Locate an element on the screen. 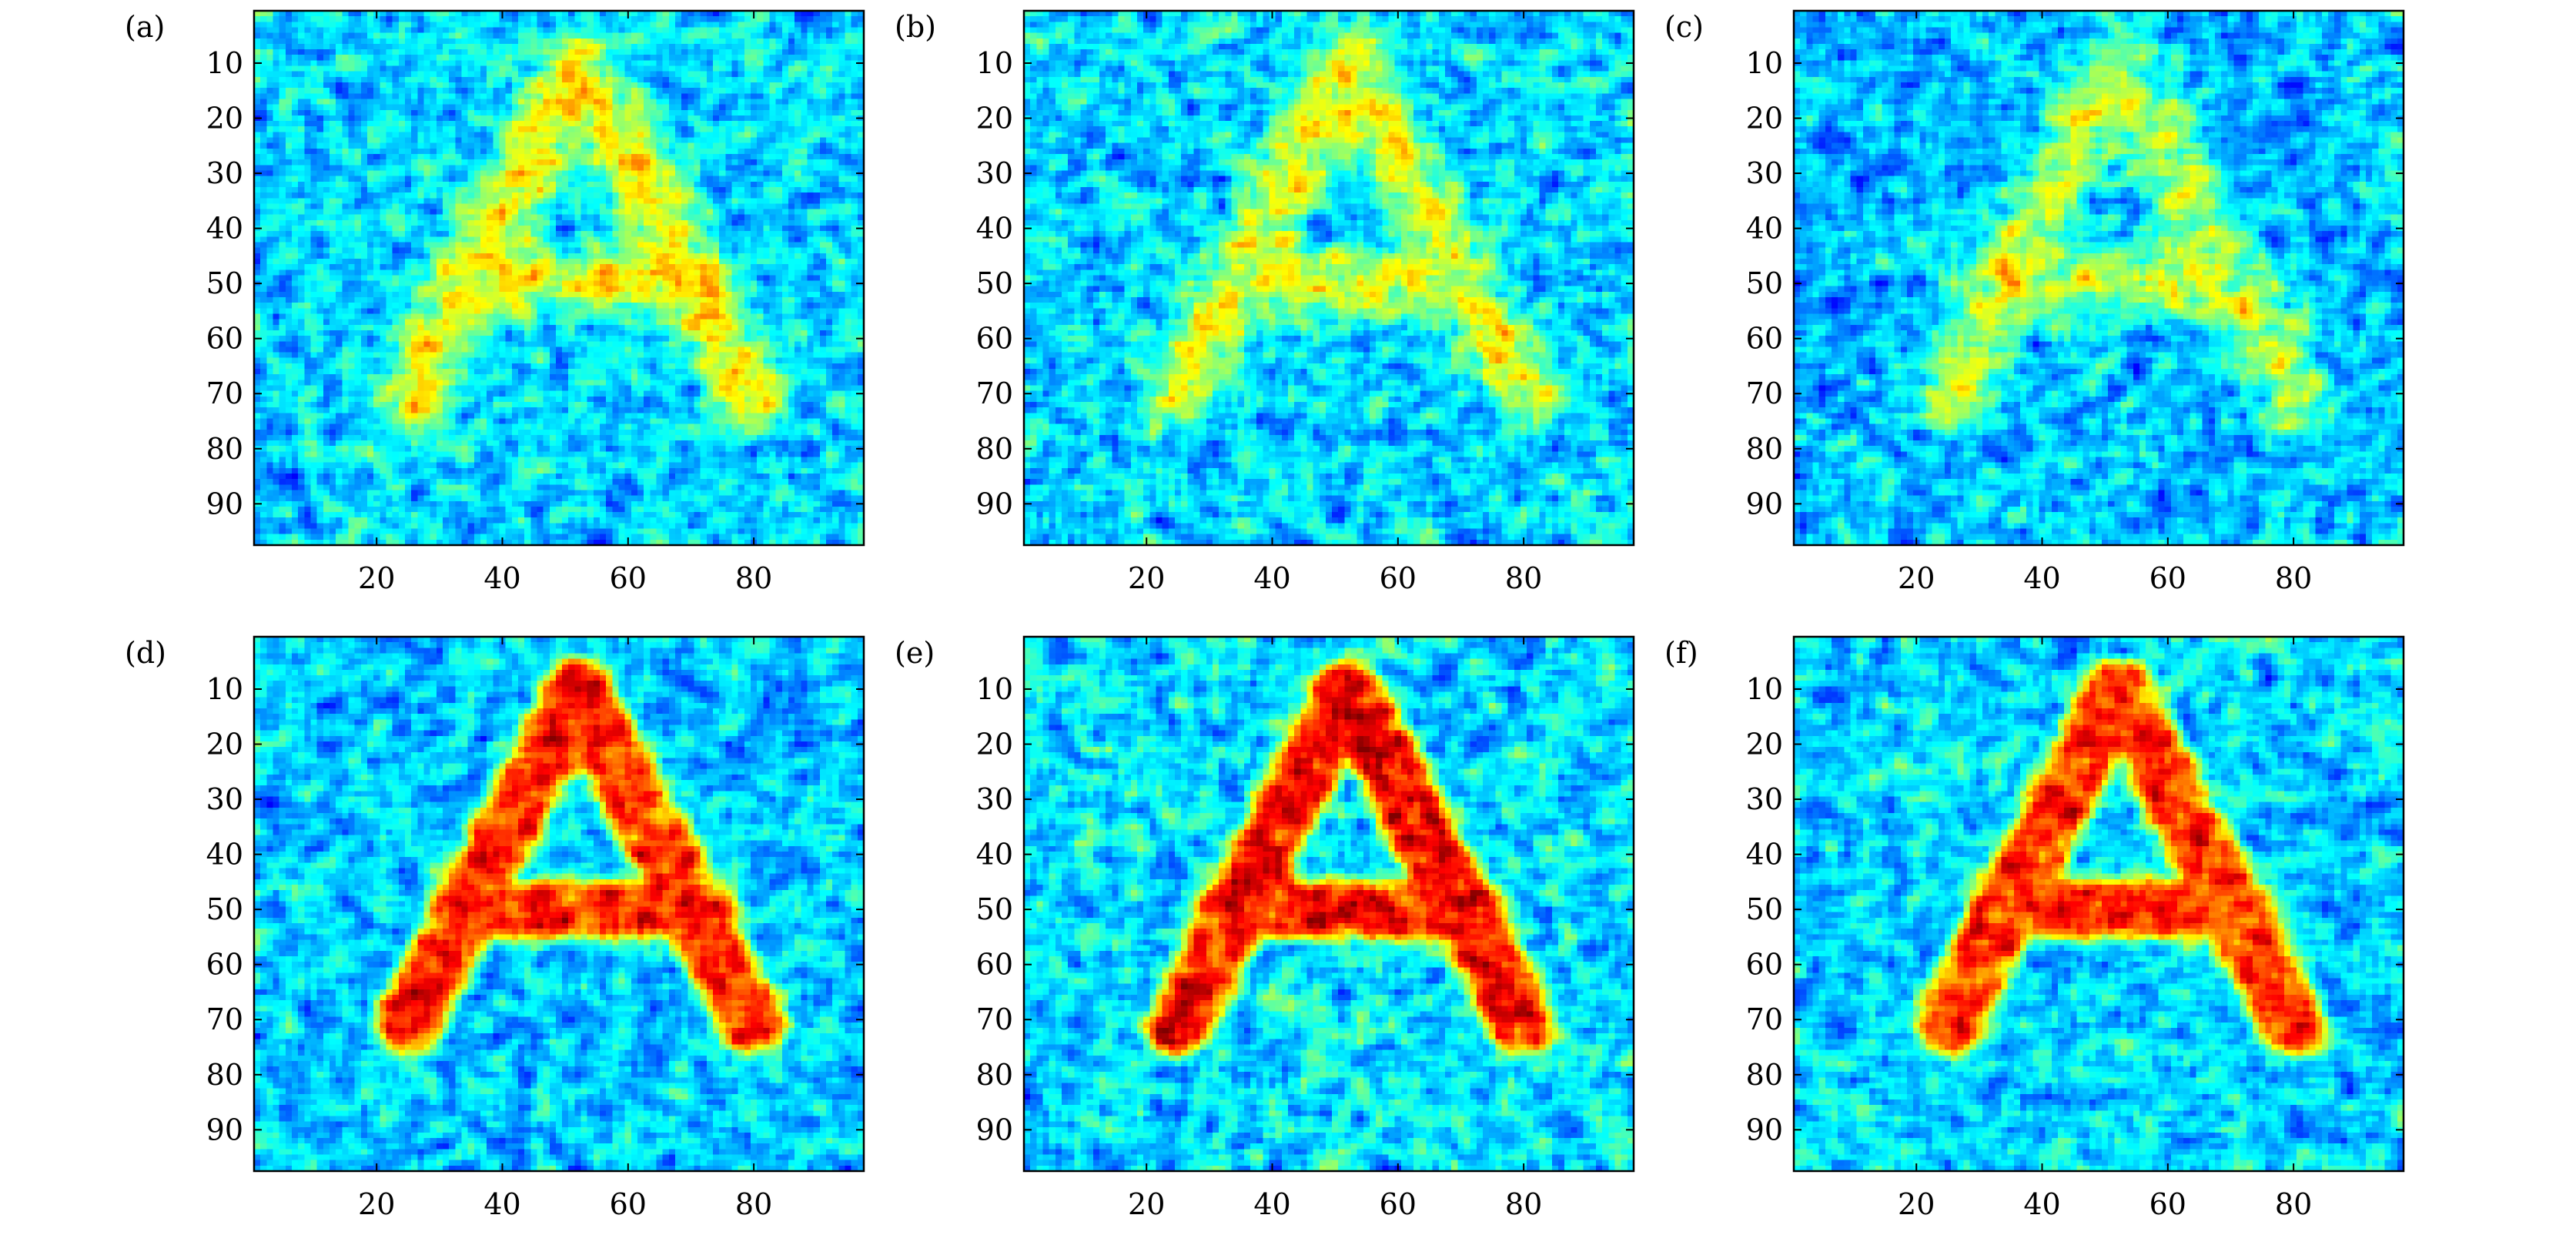 The height and width of the screenshot is (1235, 2576). heatmap-panel: 10 20 30 40 50 60 70 80 90 20 40 60 80 (d) is located at coordinates (495, 928).